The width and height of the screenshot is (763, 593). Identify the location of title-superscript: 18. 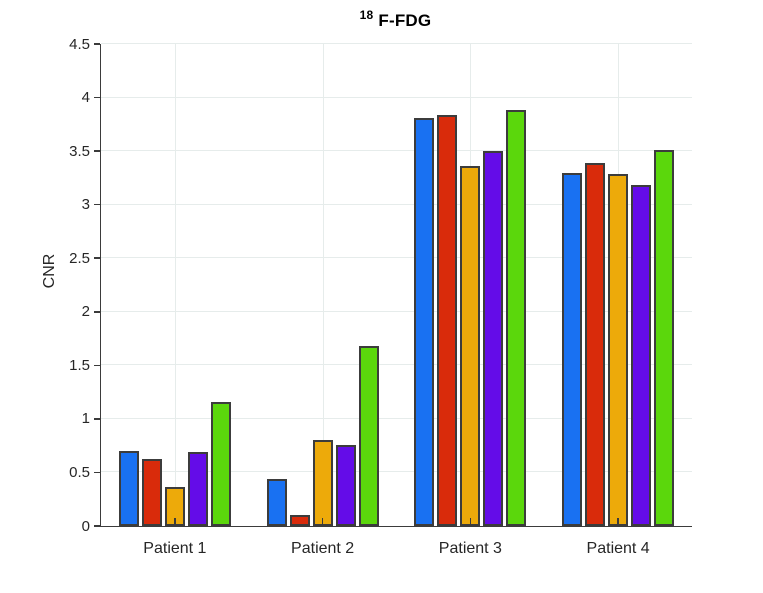
(366, 15).